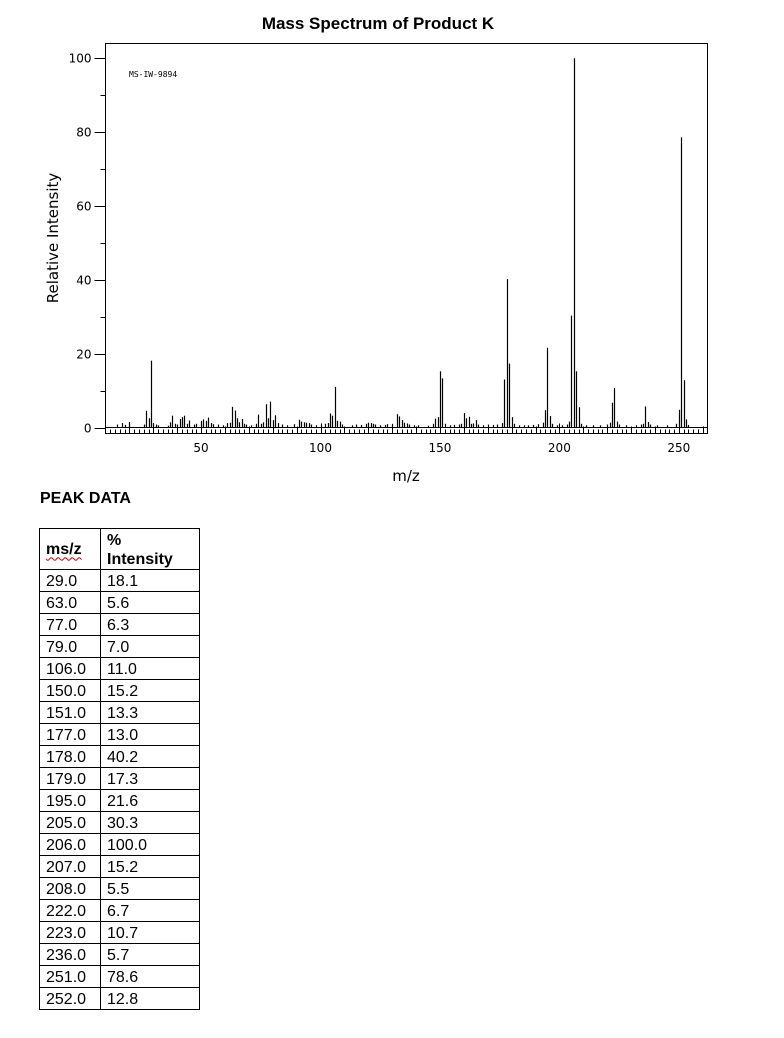  What do you see at coordinates (140, 559) in the screenshot?
I see `intensity-word: Intensity` at bounding box center [140, 559].